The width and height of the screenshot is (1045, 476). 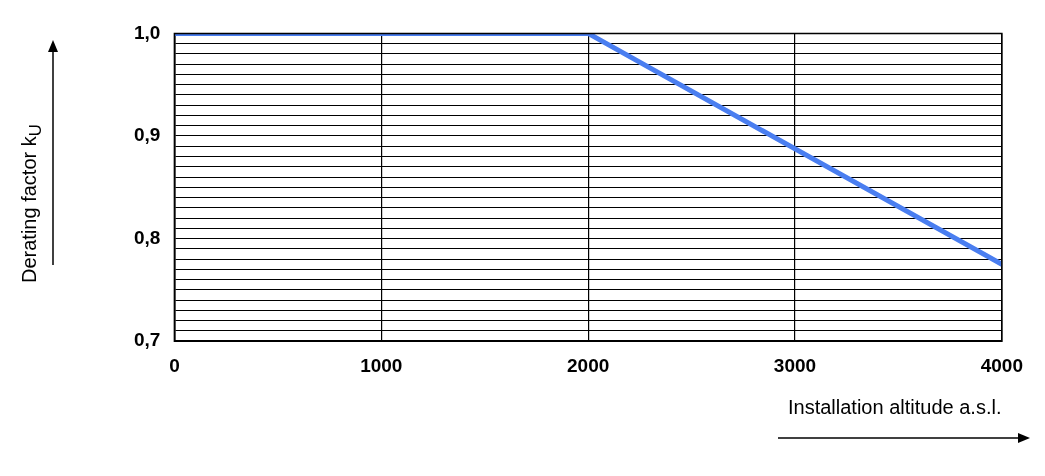 I want to click on y-tick-label: 1,0, so click(x=147, y=32).